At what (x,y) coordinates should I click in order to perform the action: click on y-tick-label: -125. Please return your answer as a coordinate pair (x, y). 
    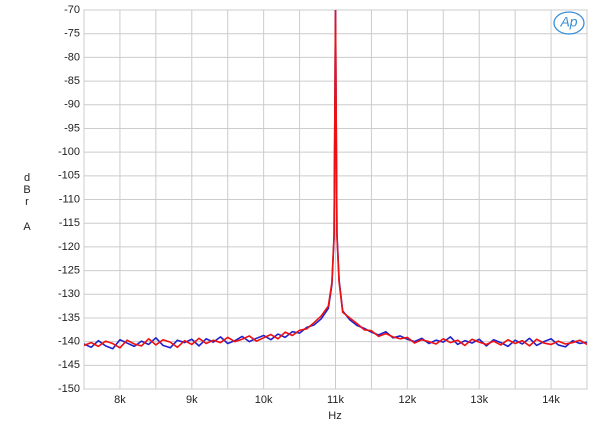
    Looking at the image, I should click on (69, 270).